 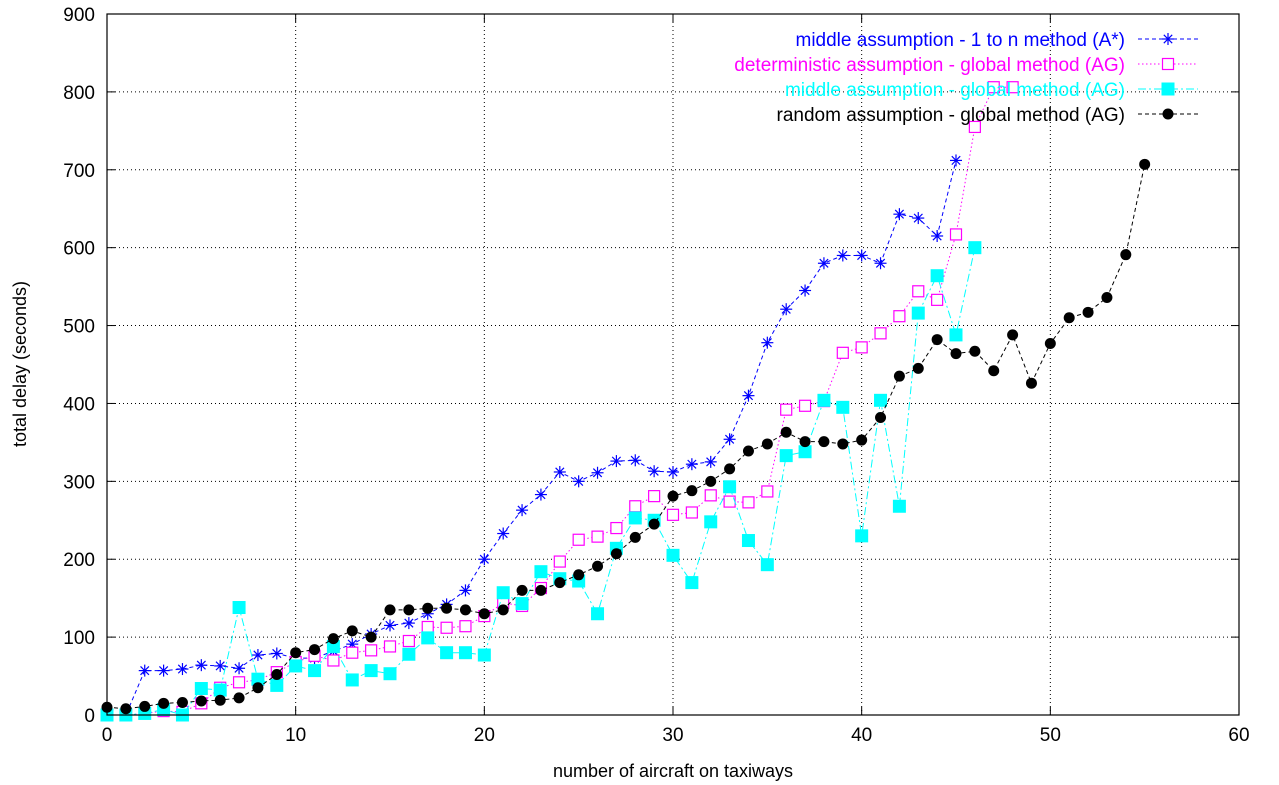 What do you see at coordinates (861, 735) in the screenshot?
I see `x-tick-label: 40` at bounding box center [861, 735].